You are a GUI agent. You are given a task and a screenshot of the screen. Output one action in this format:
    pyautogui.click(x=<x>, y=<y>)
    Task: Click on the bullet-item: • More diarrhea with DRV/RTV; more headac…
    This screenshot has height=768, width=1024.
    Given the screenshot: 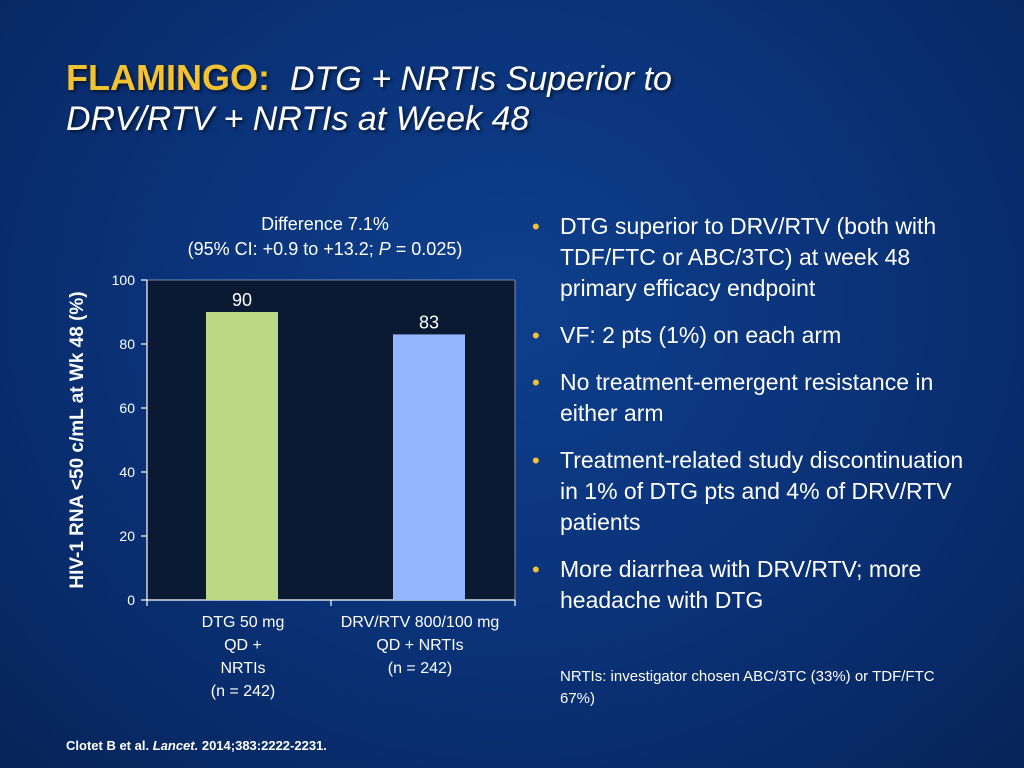 What is the action you would take?
    pyautogui.click(x=752, y=585)
    